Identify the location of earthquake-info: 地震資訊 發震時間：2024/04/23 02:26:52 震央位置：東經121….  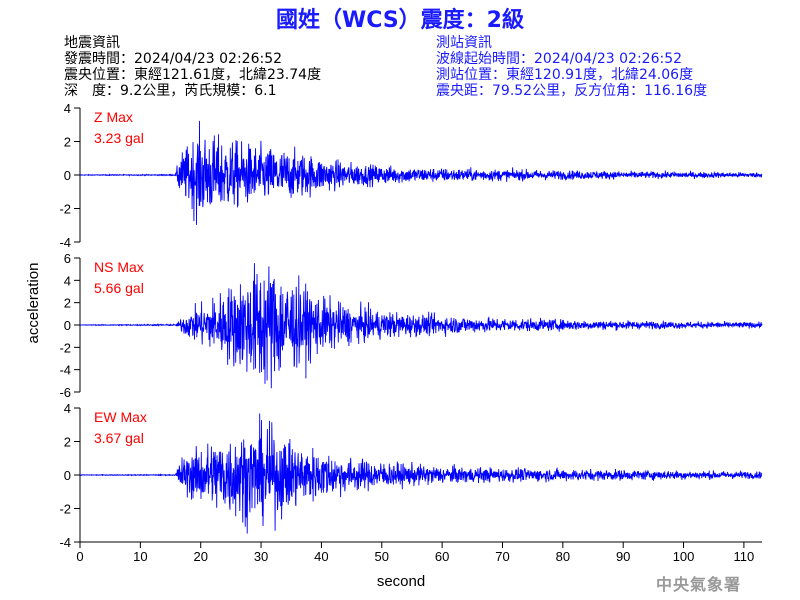
(192, 67).